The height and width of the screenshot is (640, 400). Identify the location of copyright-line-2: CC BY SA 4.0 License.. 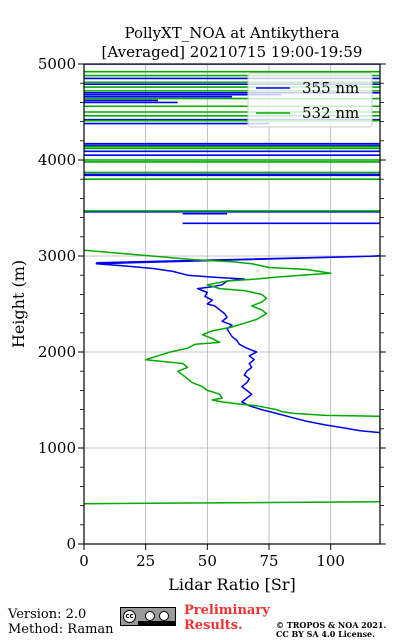
(325, 634).